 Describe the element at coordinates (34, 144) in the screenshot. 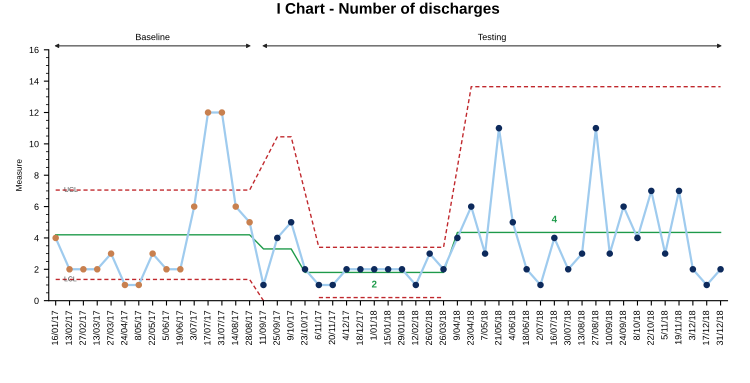

I see `y-tick-label: 10` at that location.